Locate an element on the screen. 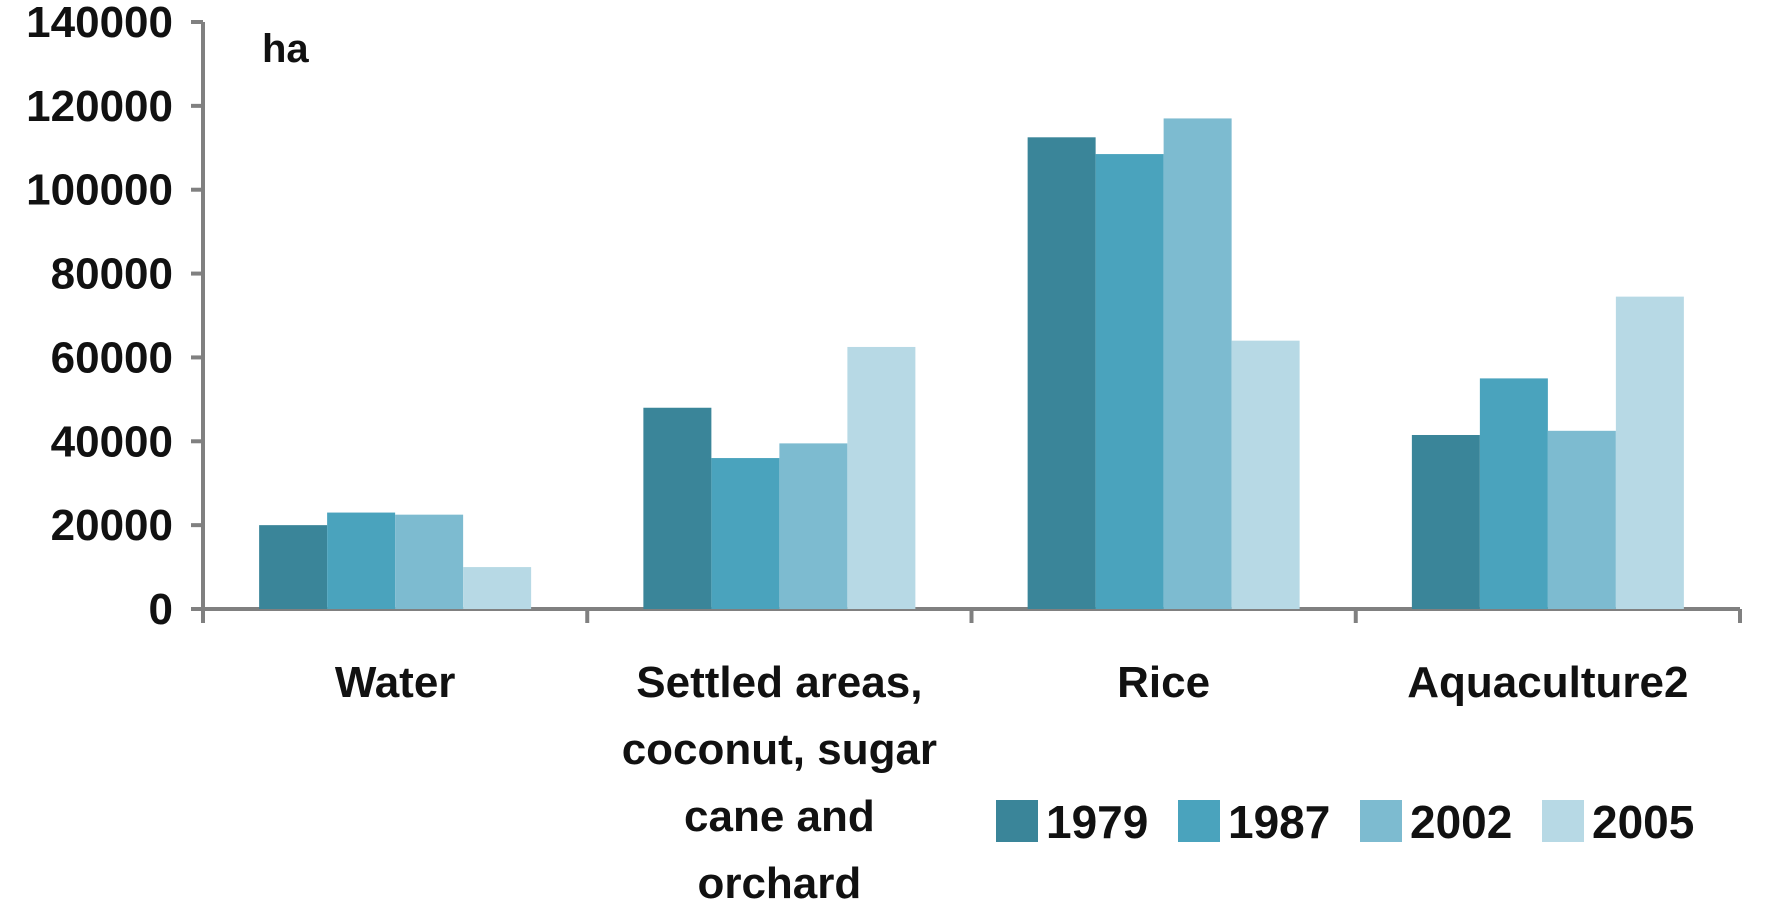  y-tick-label: 60000 is located at coordinates (112, 357).